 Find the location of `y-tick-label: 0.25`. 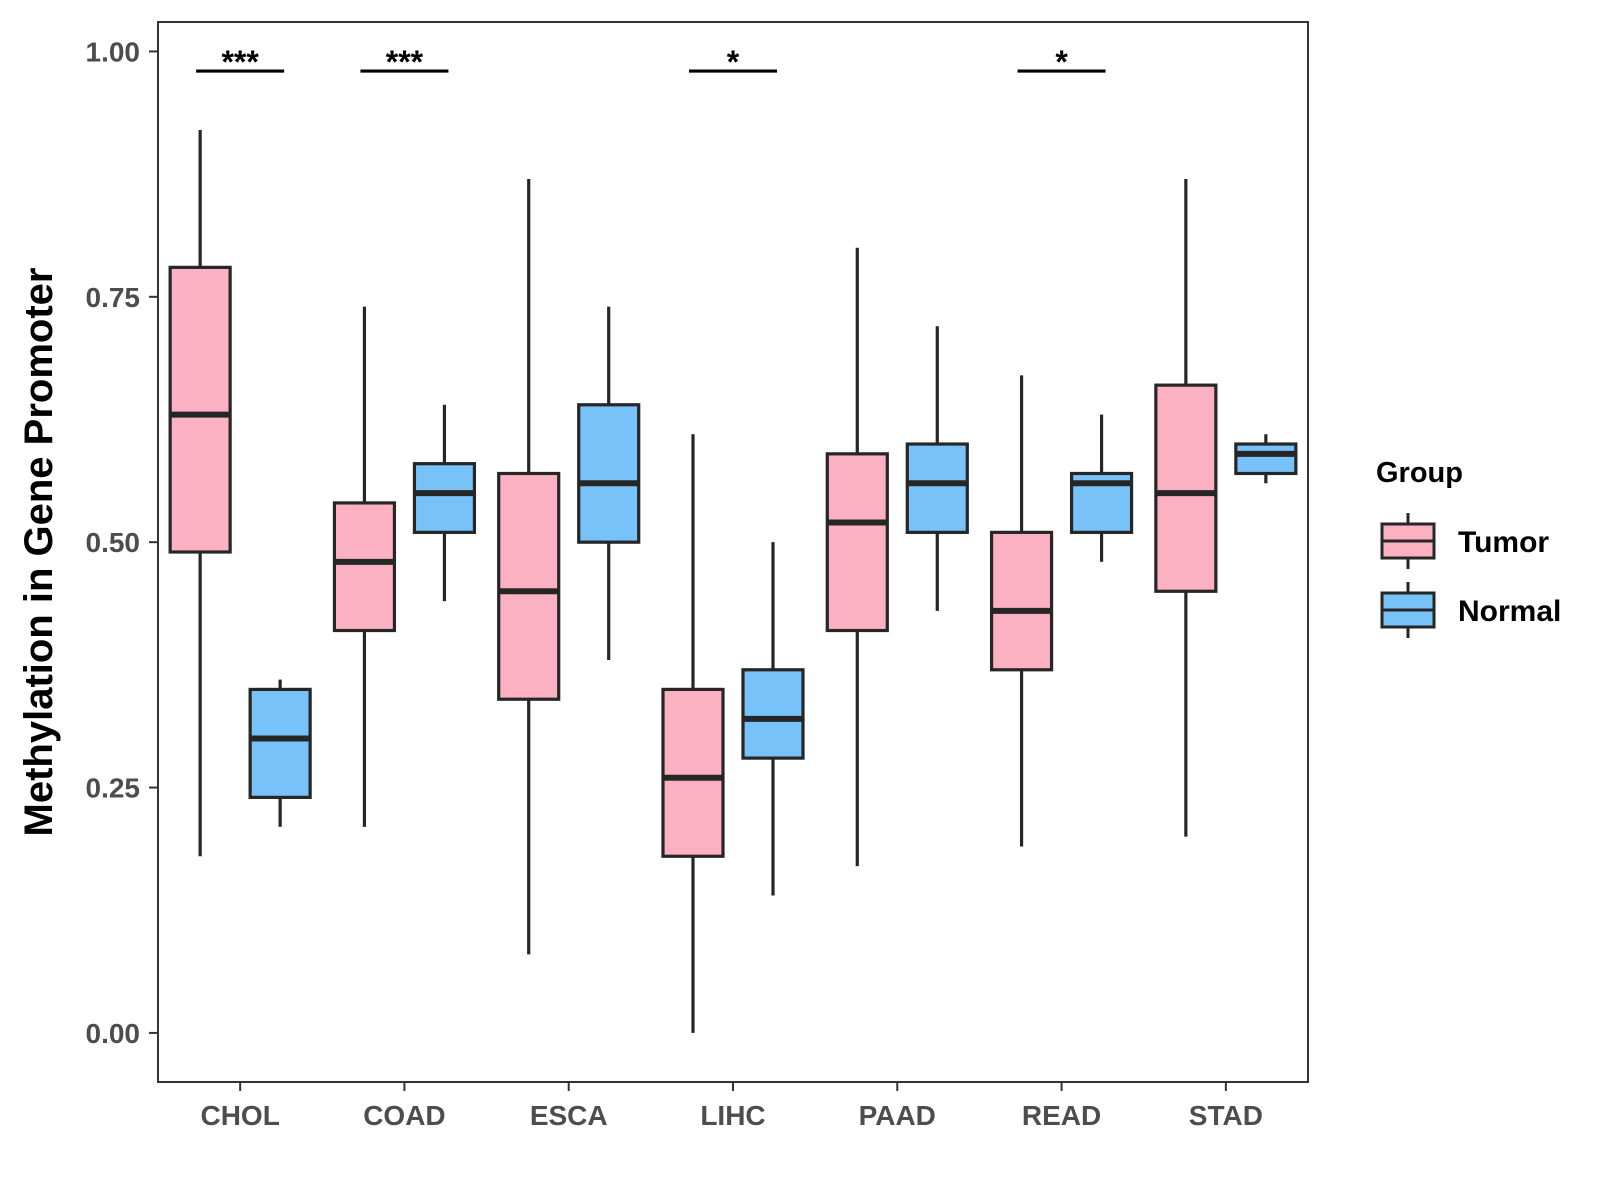

y-tick-label: 0.25 is located at coordinates (113, 788).